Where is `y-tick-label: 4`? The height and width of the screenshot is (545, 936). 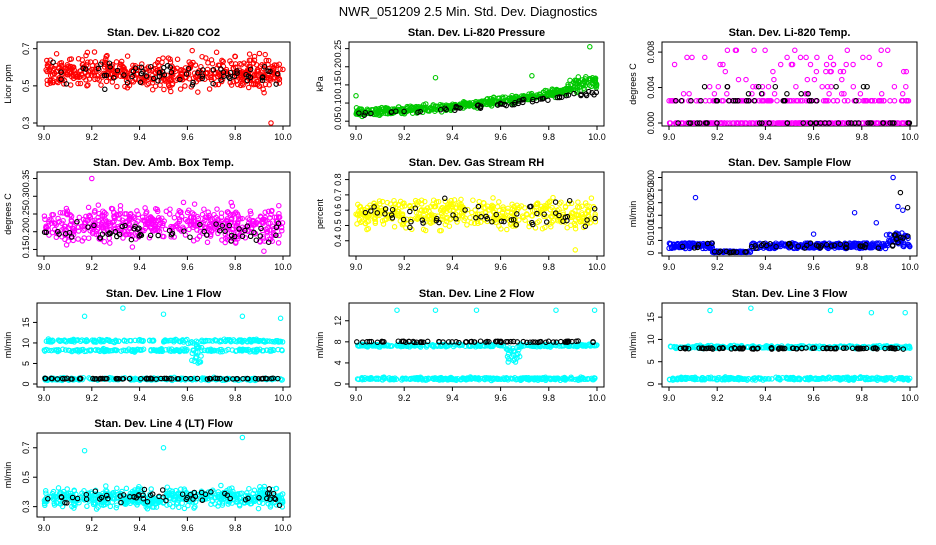
y-tick-label: 4 is located at coordinates (338, 362).